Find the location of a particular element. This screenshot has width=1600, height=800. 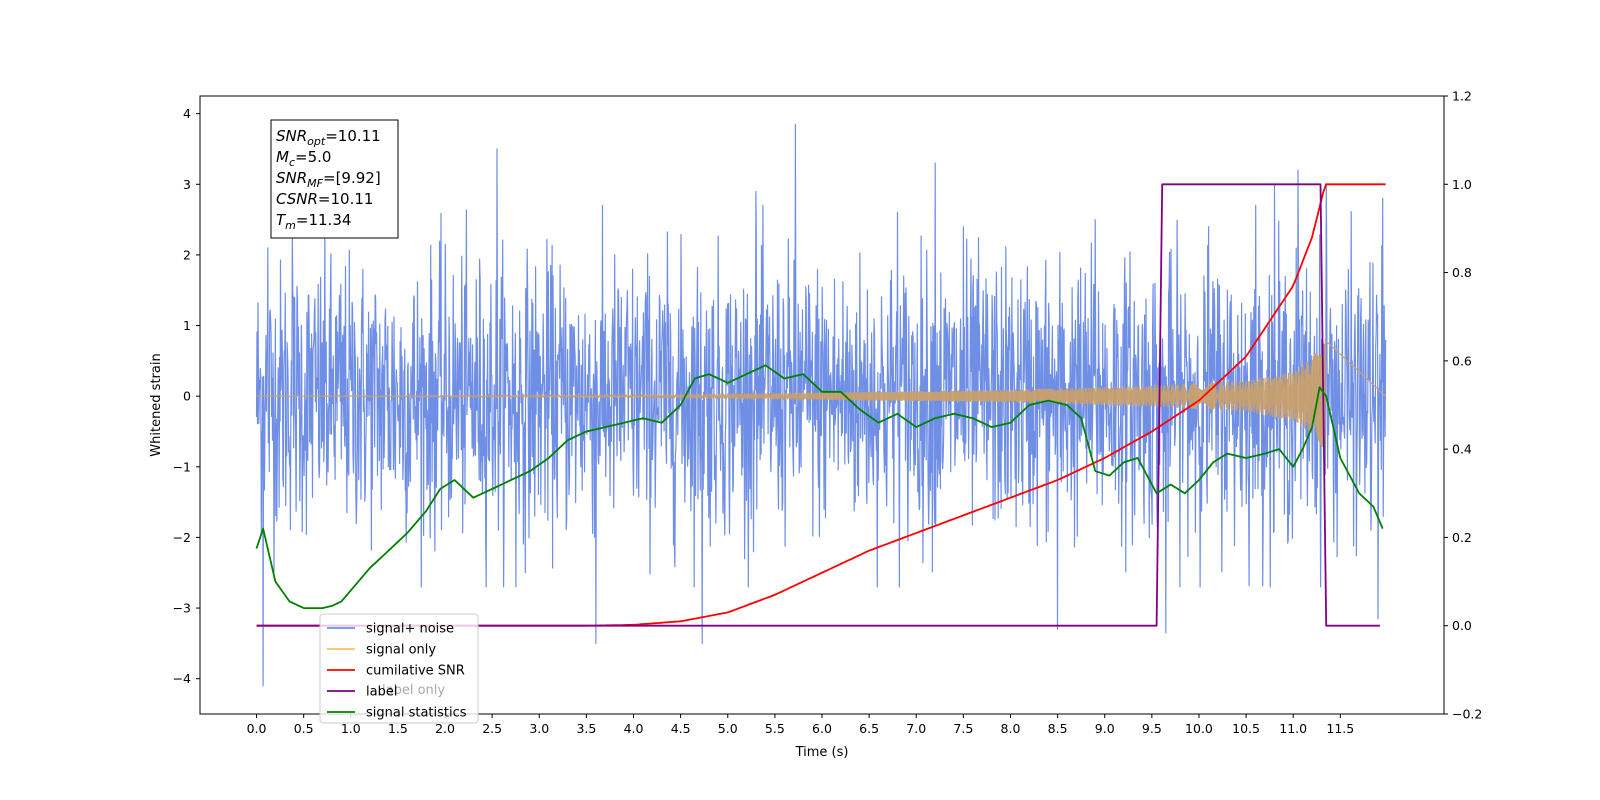

legend-entry-label: signal statistics is located at coordinates (416, 713).